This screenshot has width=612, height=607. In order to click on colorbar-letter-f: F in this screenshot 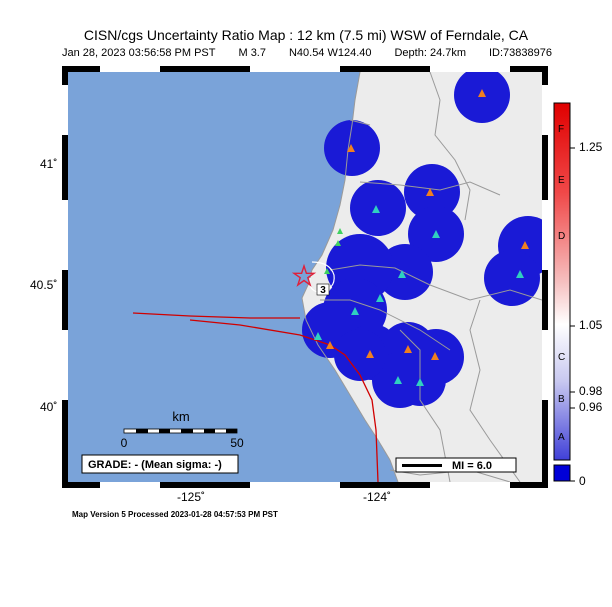, I will do `click(561, 129)`.